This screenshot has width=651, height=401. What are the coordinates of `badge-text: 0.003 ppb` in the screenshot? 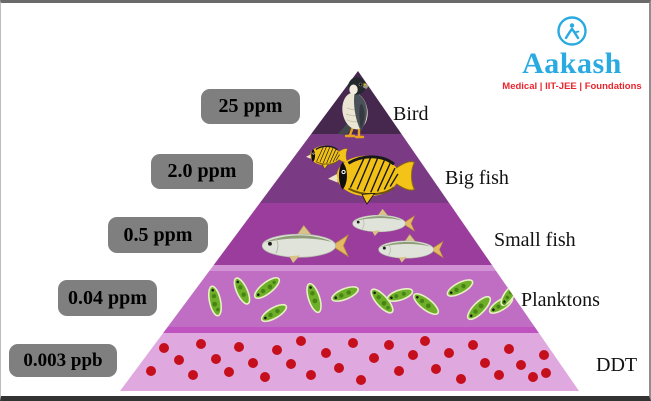 It's located at (63, 360).